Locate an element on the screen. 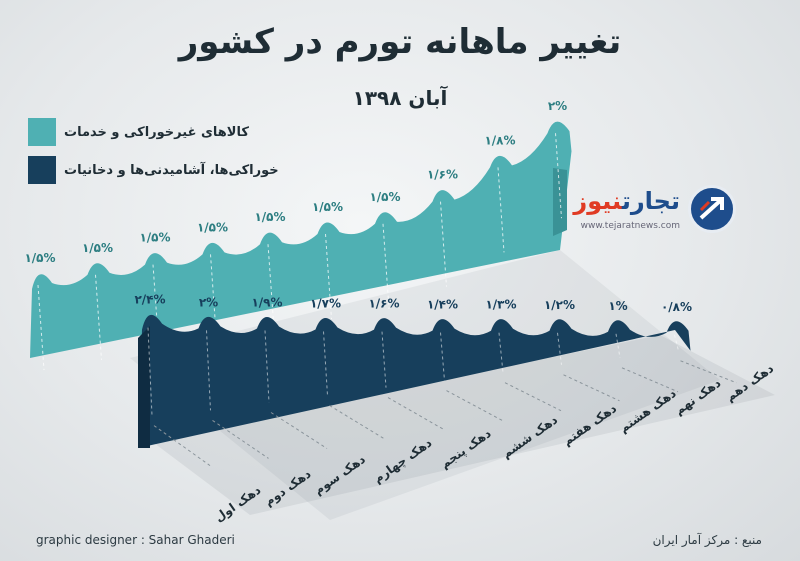  navy-value-label-4: ۱/۷% is located at coordinates (325, 304).